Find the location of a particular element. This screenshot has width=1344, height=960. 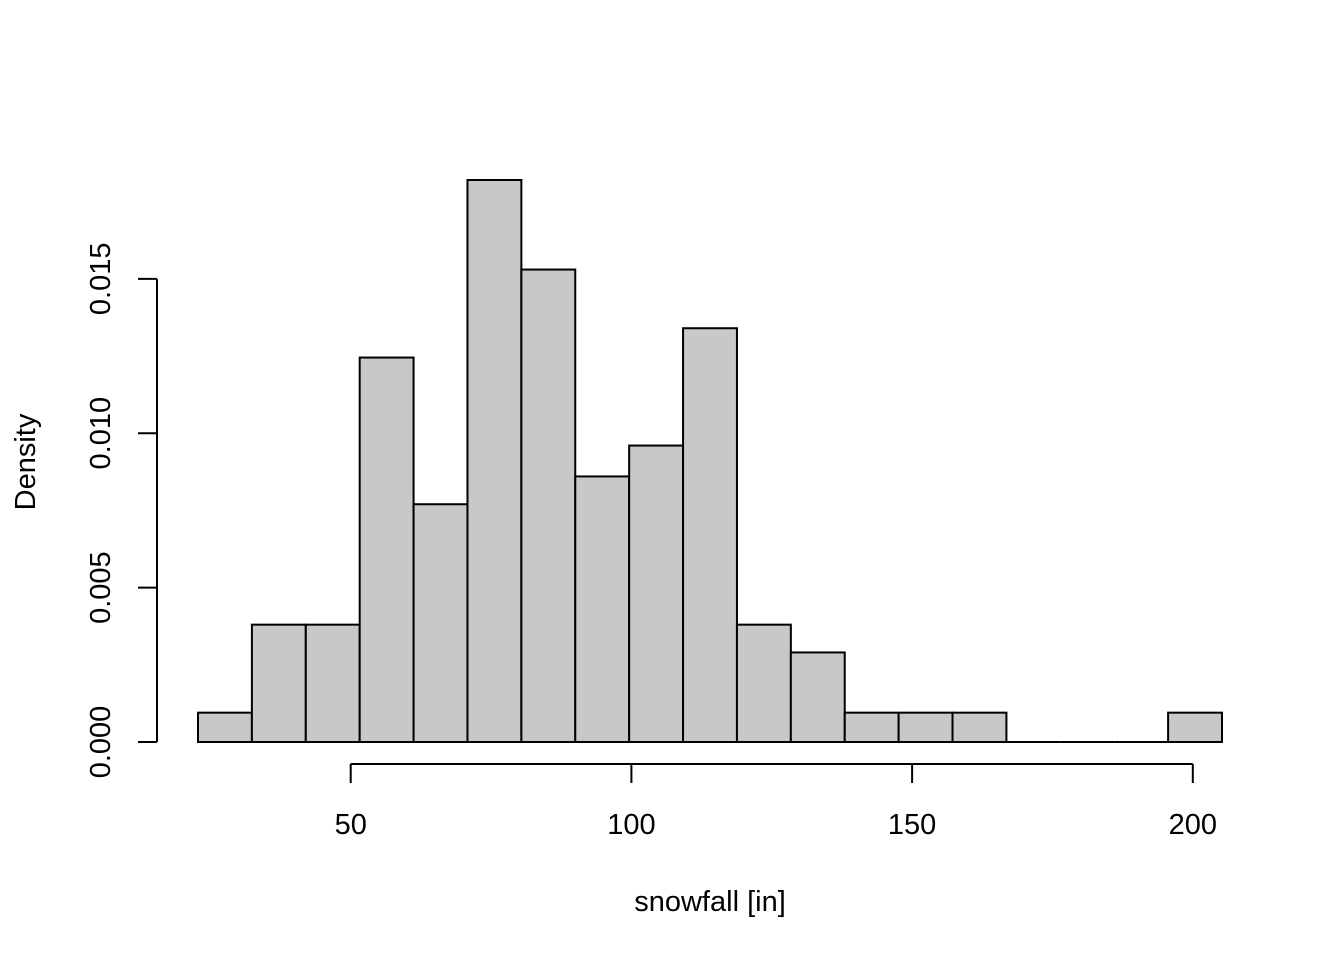

x-axis-label: snowfall [in] is located at coordinates (710, 902).